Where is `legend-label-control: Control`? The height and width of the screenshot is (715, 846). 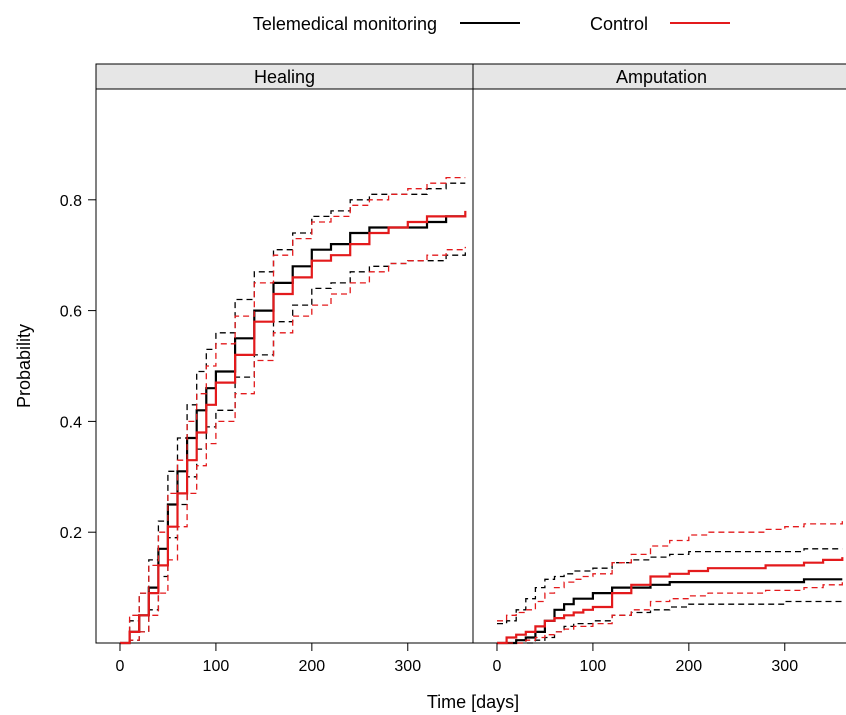
legend-label-control: Control is located at coordinates (619, 24).